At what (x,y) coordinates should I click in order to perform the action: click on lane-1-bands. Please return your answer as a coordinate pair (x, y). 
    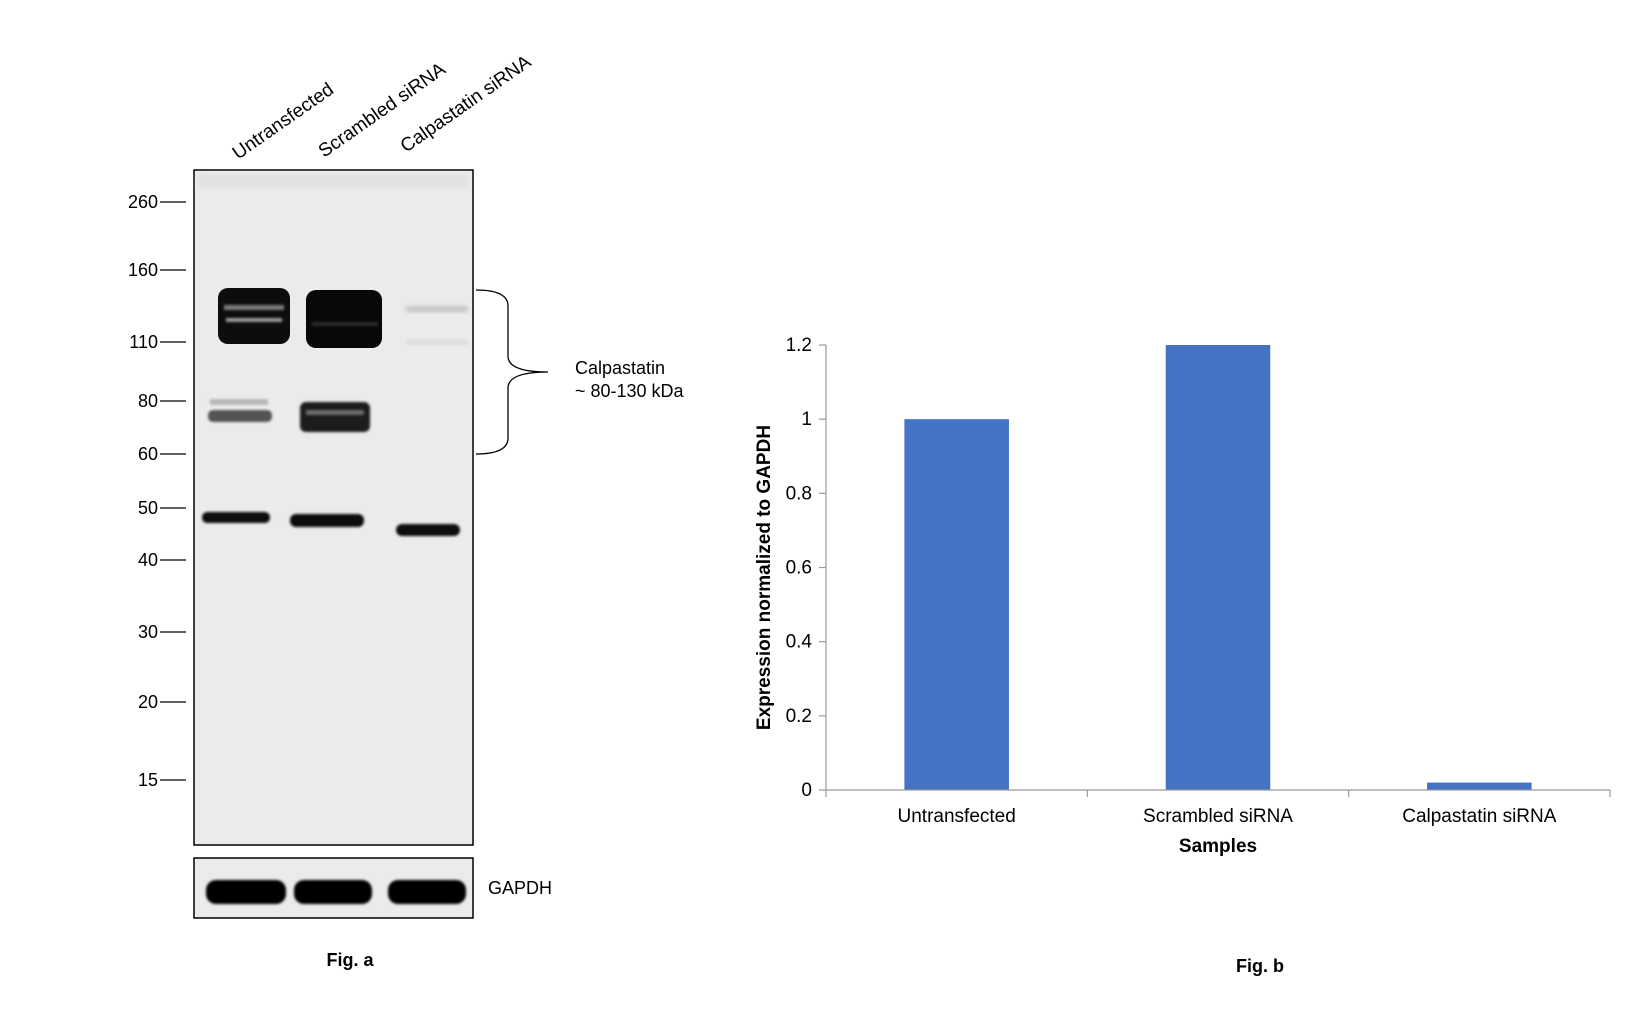
    Looking at the image, I should click on (246, 405).